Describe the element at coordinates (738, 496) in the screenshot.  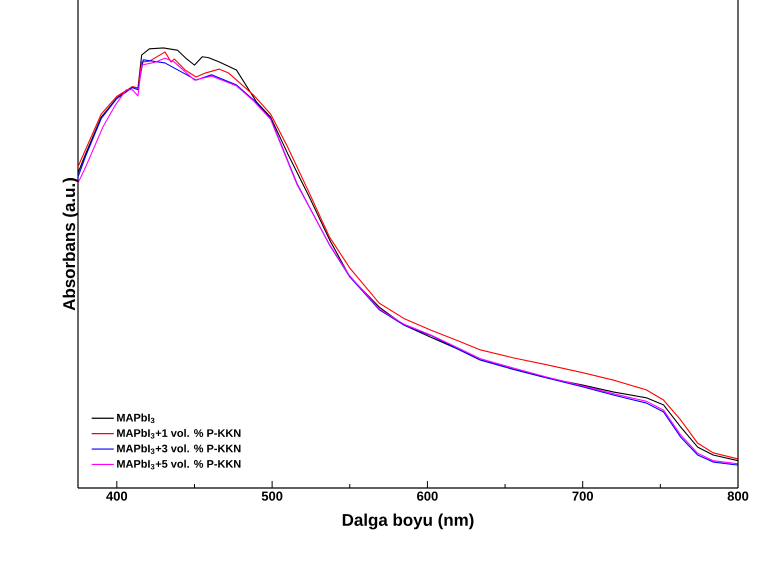
I see `x-tick-label: 800` at that location.